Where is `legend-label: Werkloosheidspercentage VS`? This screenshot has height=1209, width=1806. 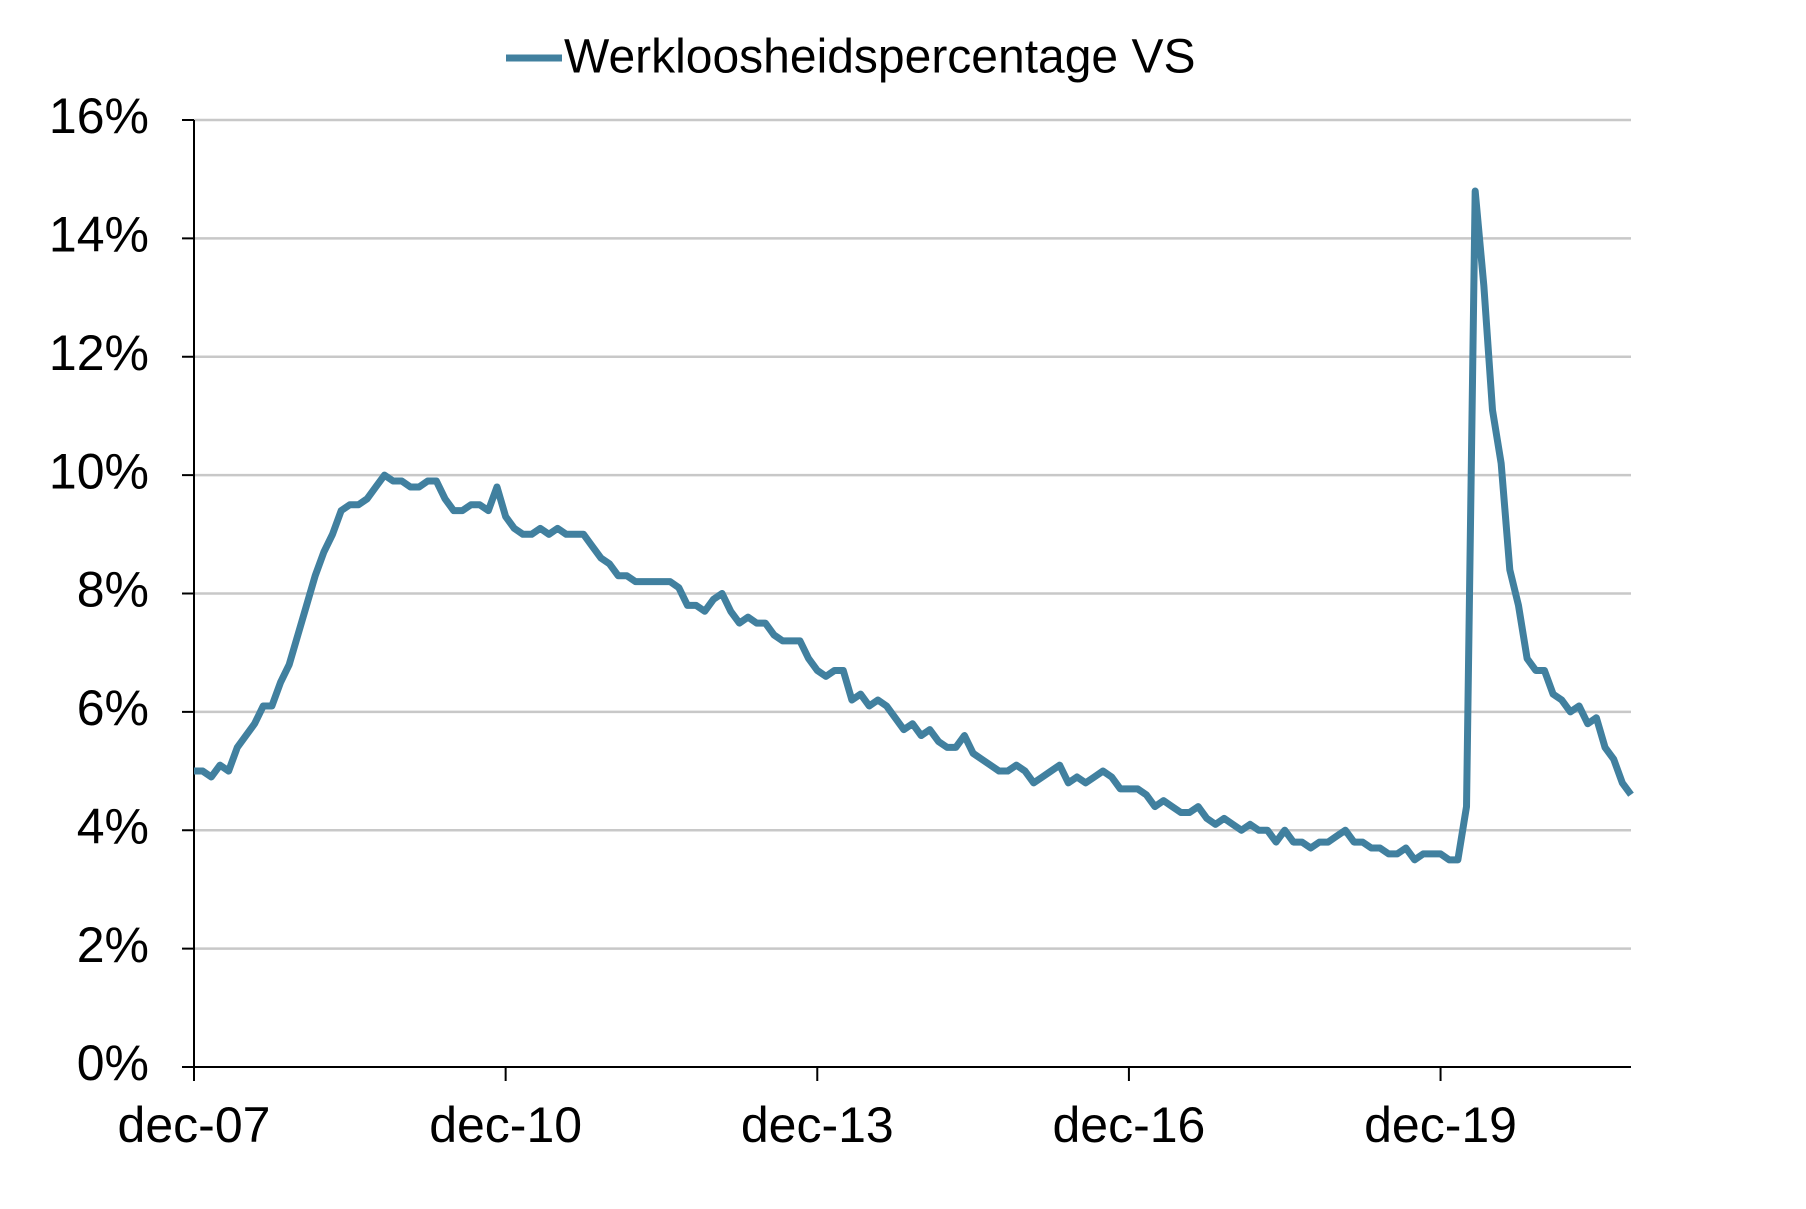 legend-label: Werkloosheidspercentage VS is located at coordinates (879, 57).